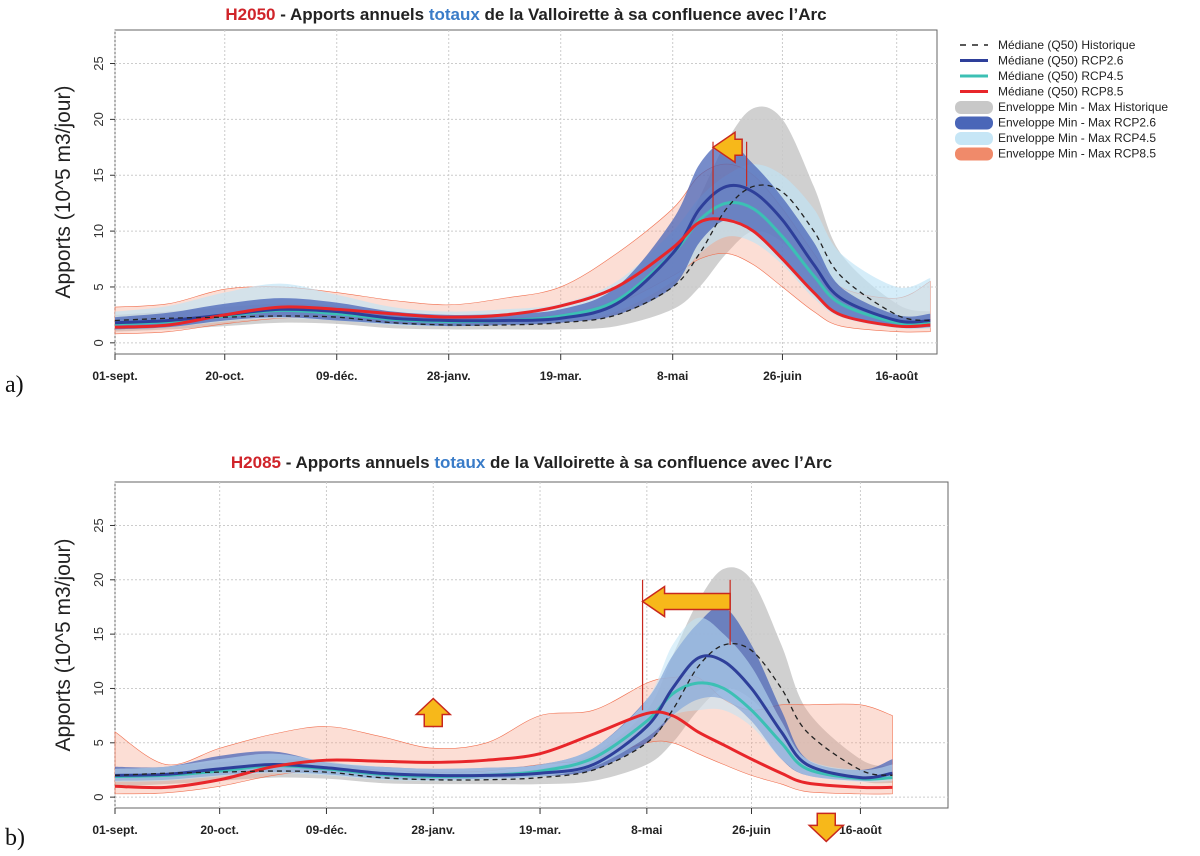 The height and width of the screenshot is (856, 1200). Describe the element at coordinates (1061, 92) in the screenshot. I see `legend-label: Médiane (Q50) RCP8.5` at that location.